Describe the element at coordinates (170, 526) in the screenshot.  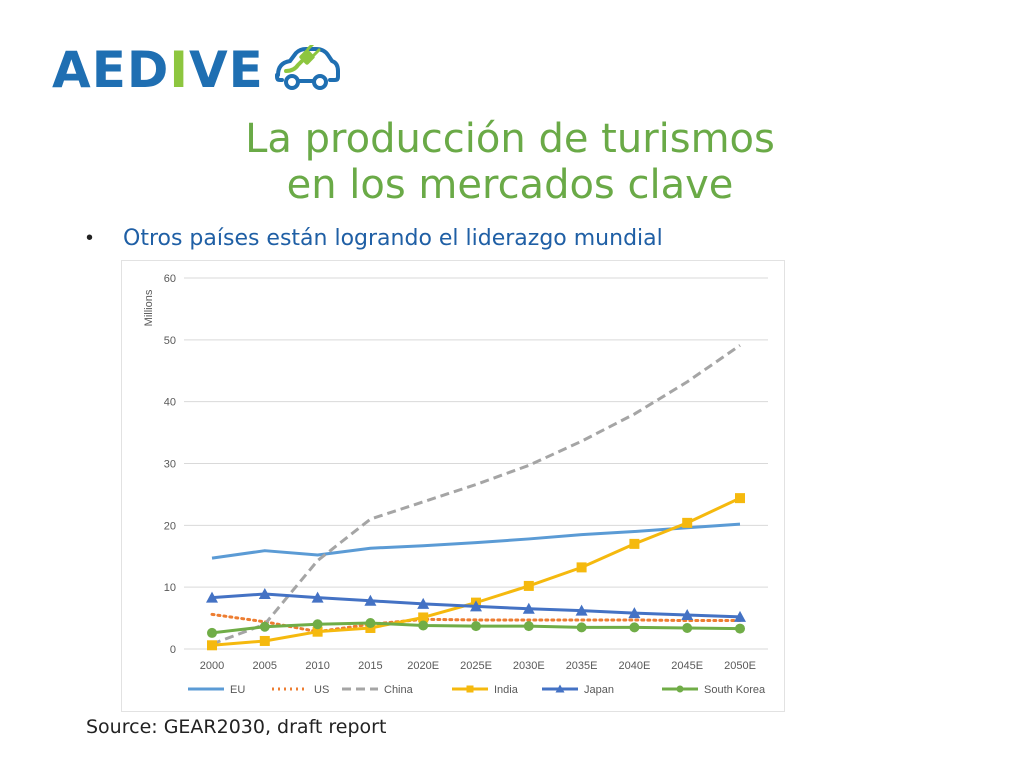
I see `y-tick-label: 20` at that location.